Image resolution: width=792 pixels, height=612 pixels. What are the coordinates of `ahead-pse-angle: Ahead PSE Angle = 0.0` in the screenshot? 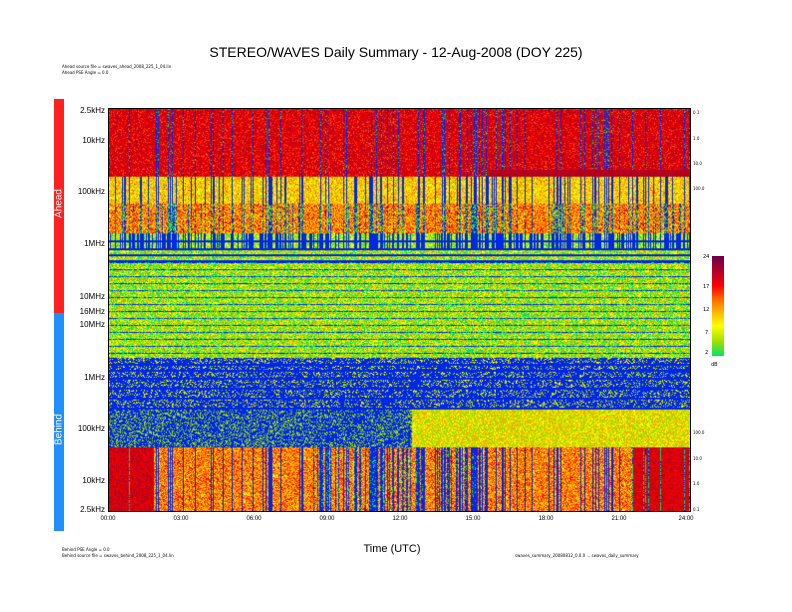 It's located at (85, 72).